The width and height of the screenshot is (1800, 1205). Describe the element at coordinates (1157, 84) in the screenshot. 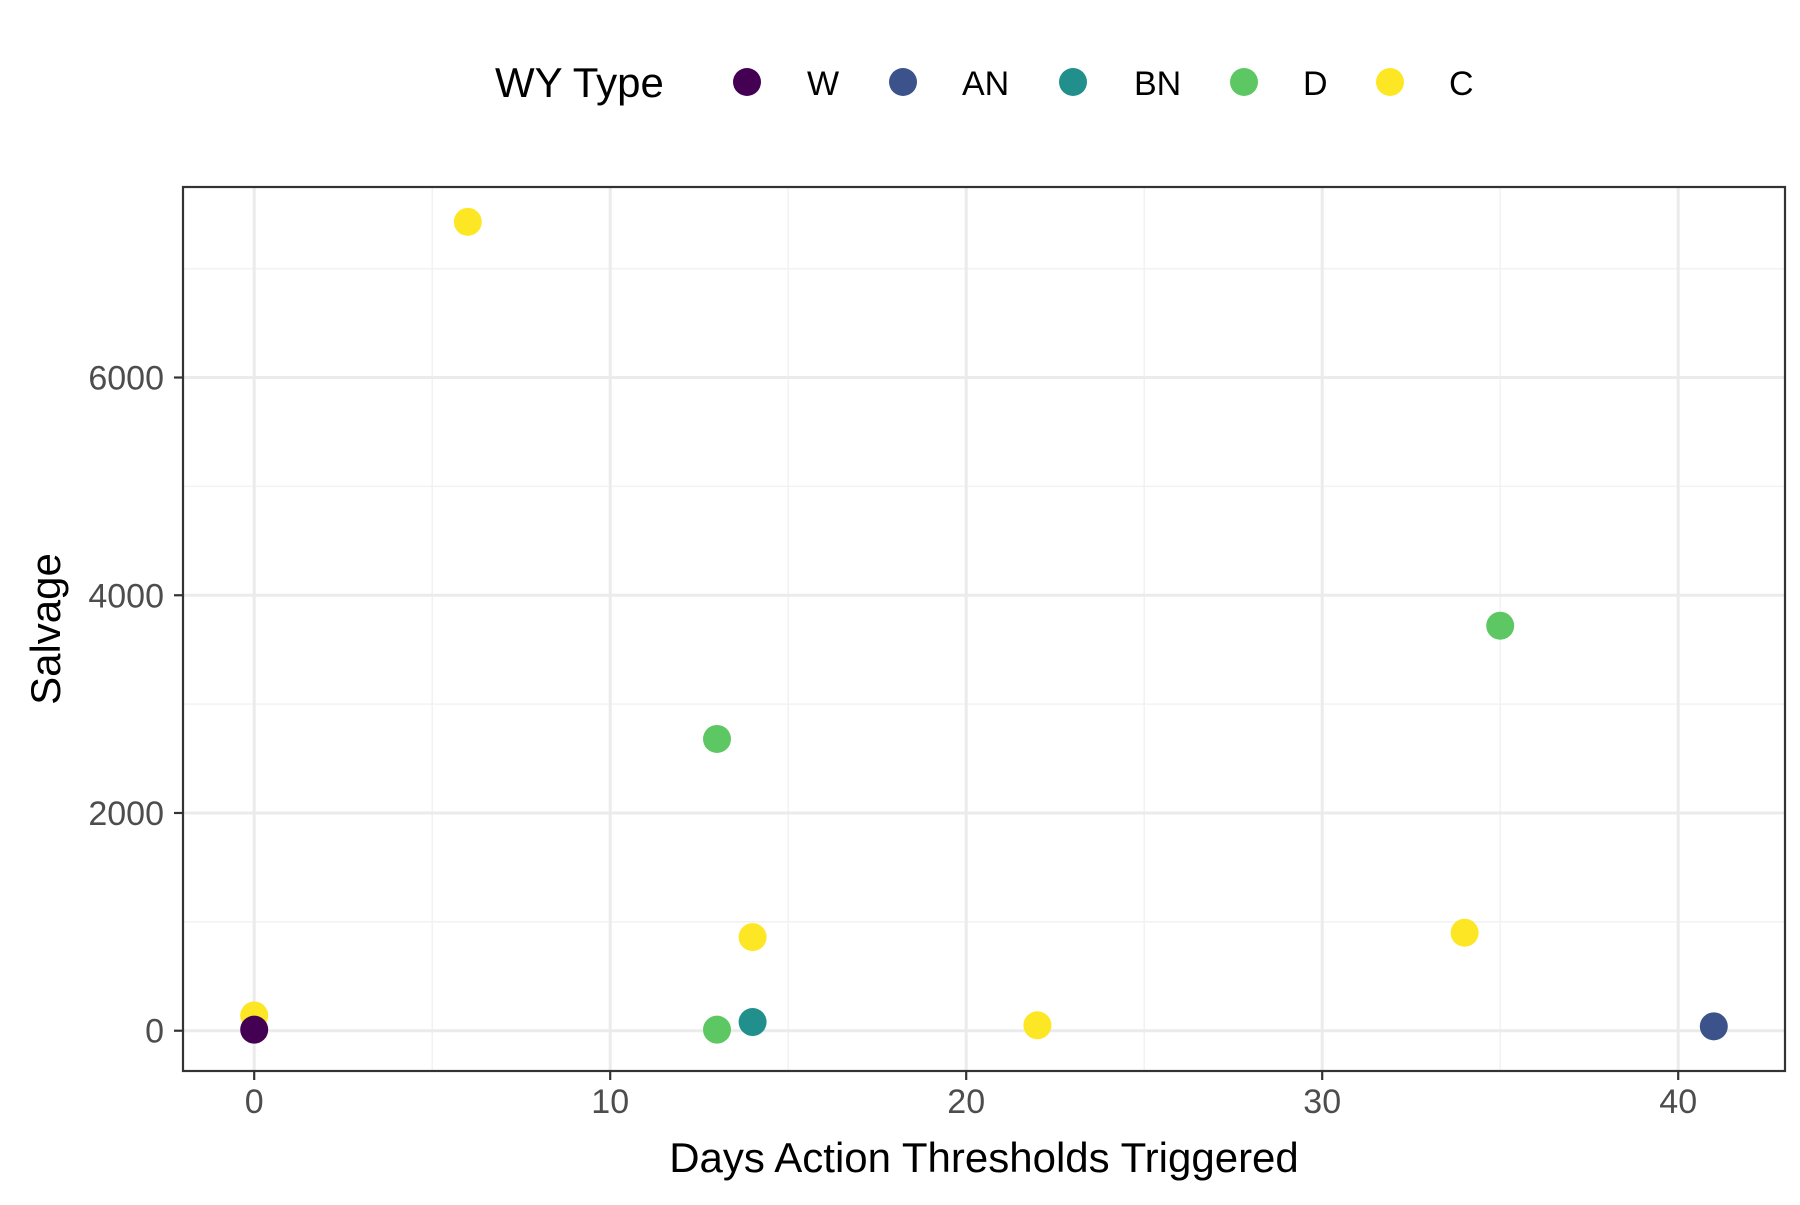

I see `legend-label-bn: BN` at that location.